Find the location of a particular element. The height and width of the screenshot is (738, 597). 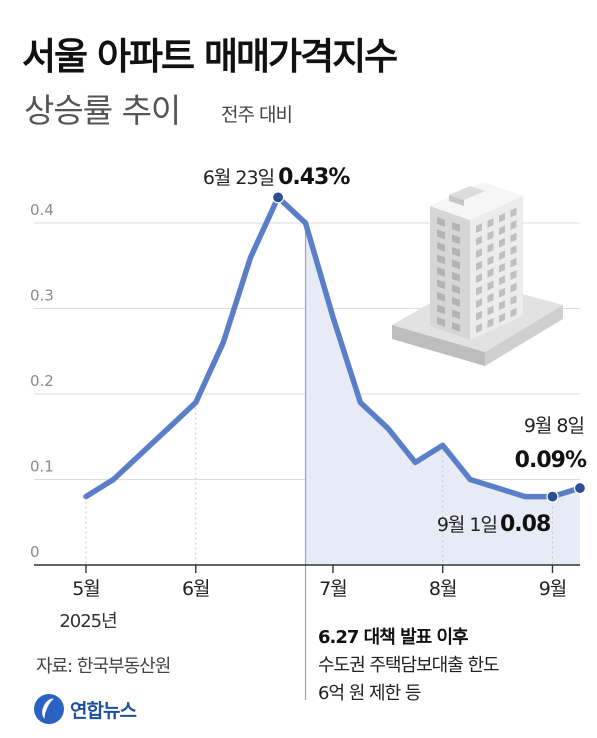

y-tick-label: 0.3 is located at coordinates (42, 296).